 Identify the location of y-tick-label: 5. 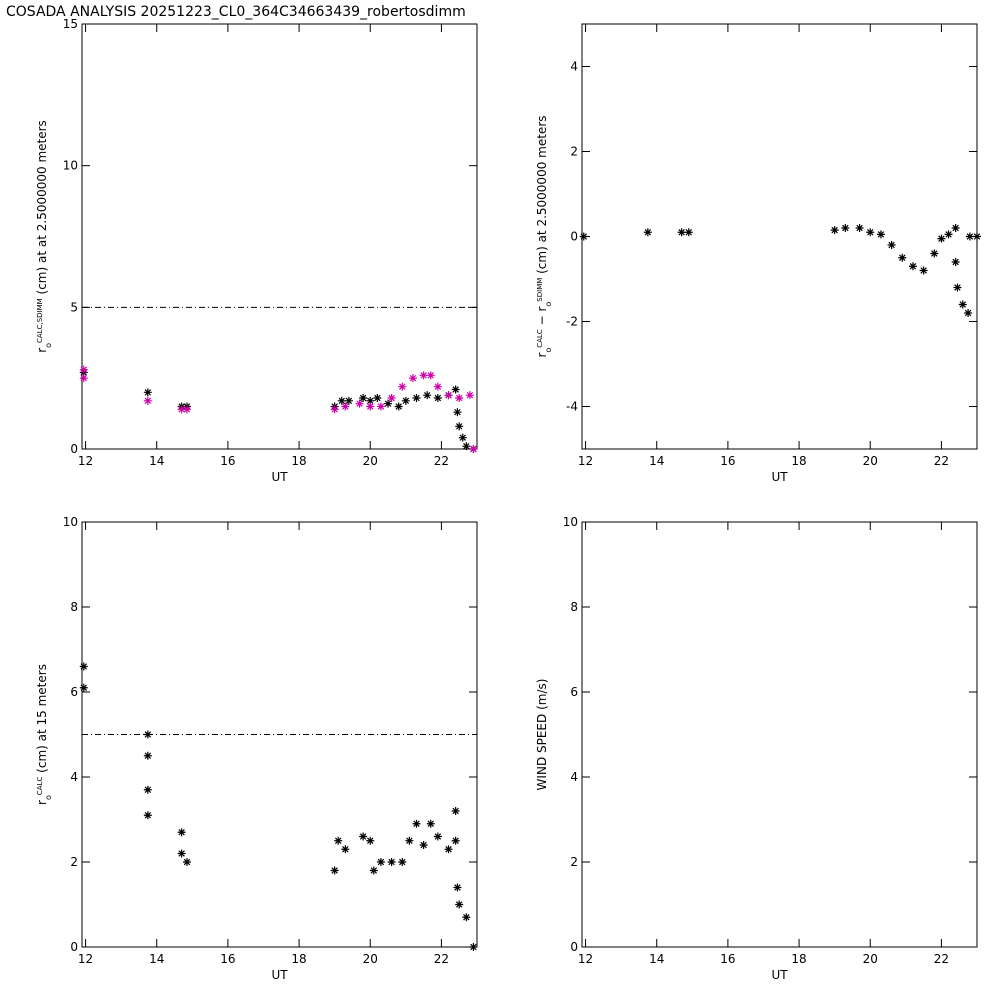
(74, 307).